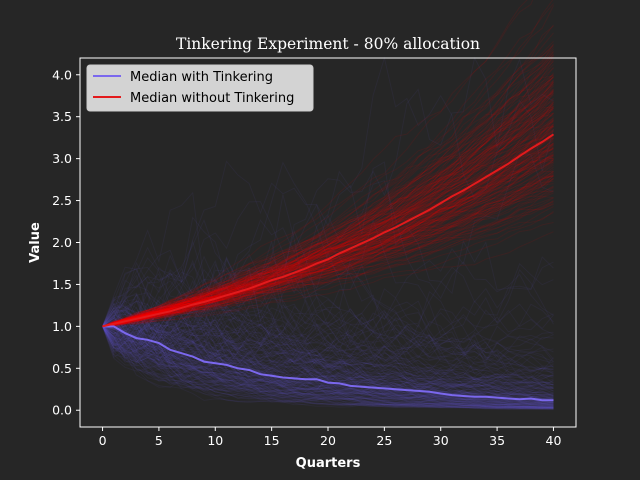 The height and width of the screenshot is (480, 640). What do you see at coordinates (212, 98) in the screenshot?
I see `legend-label-without-tinkering: Median without Tinkering` at bounding box center [212, 98].